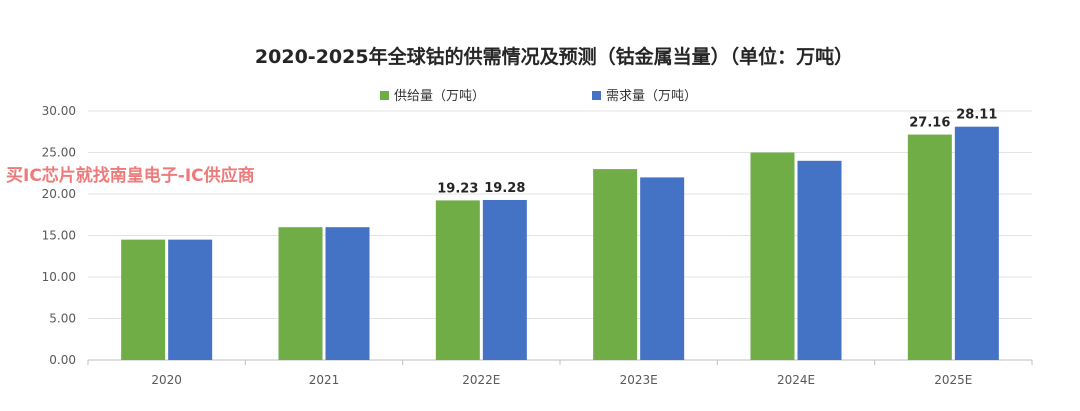 This screenshot has height=411, width=1080. What do you see at coordinates (929, 123) in the screenshot?
I see `data-label: 27.16` at bounding box center [929, 123].